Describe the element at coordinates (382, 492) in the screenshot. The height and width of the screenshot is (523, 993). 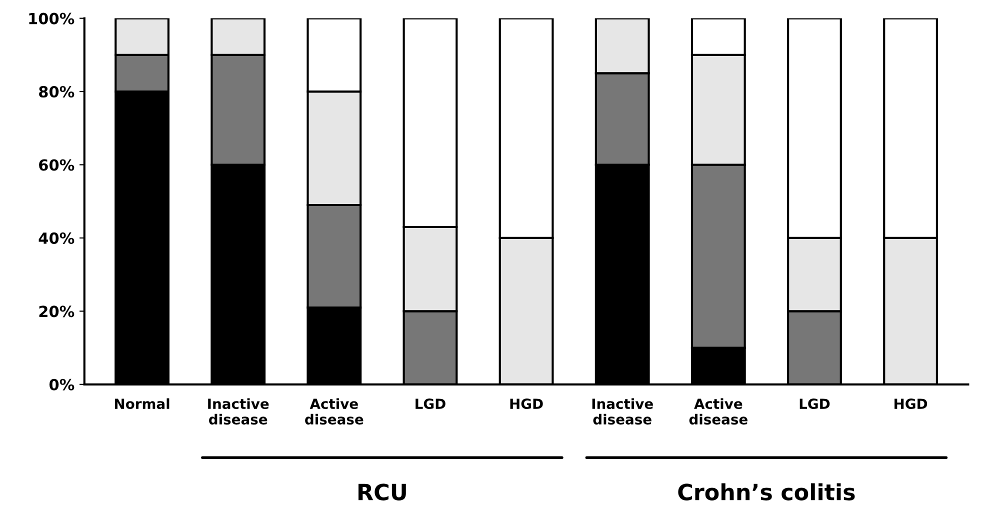
I see `text: RCU` at that location.